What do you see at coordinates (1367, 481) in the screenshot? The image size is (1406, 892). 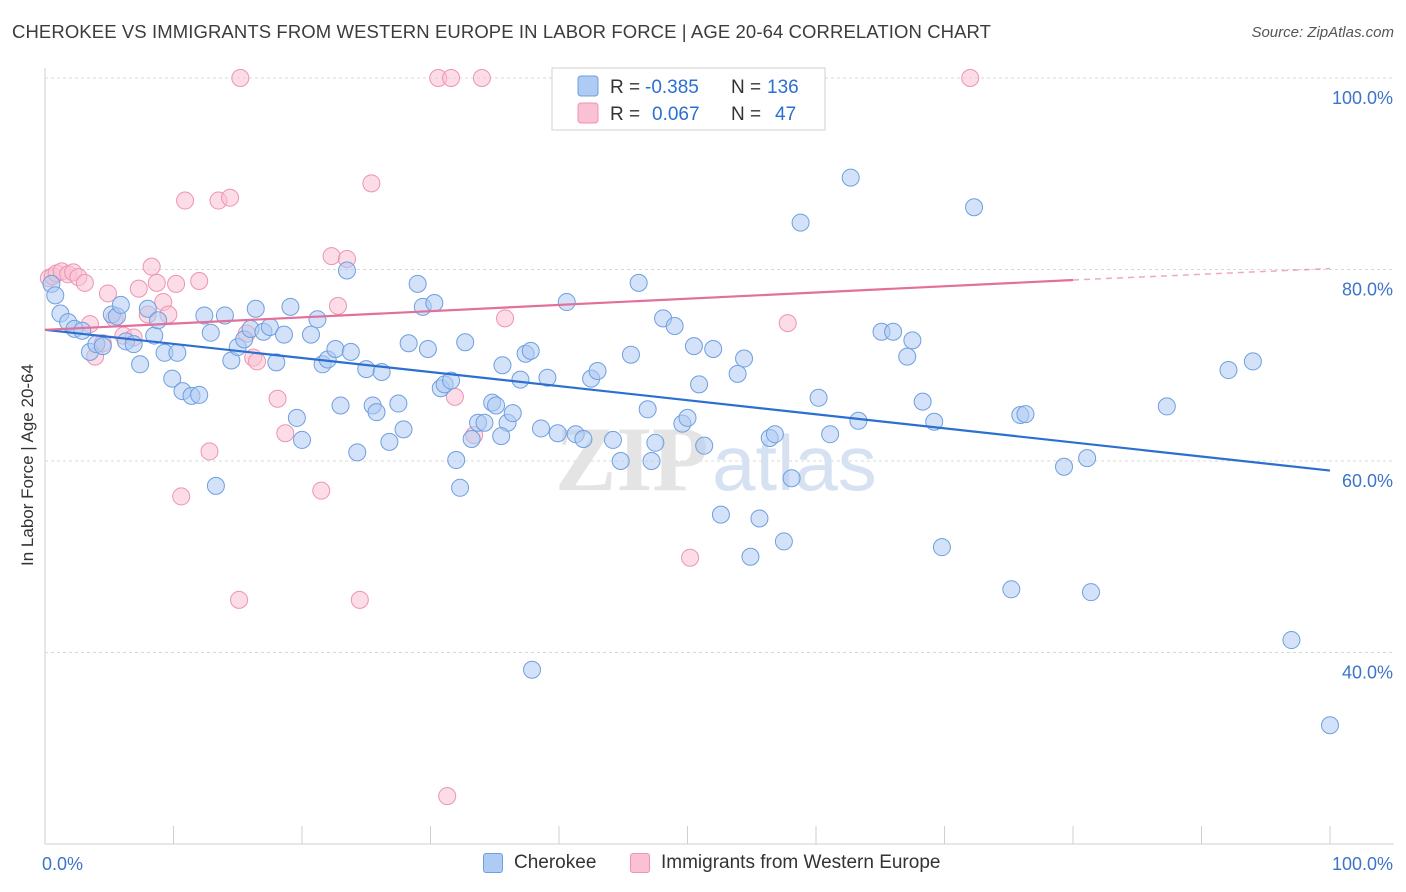 I see `y-tick-label: 60.0%` at bounding box center [1367, 481].